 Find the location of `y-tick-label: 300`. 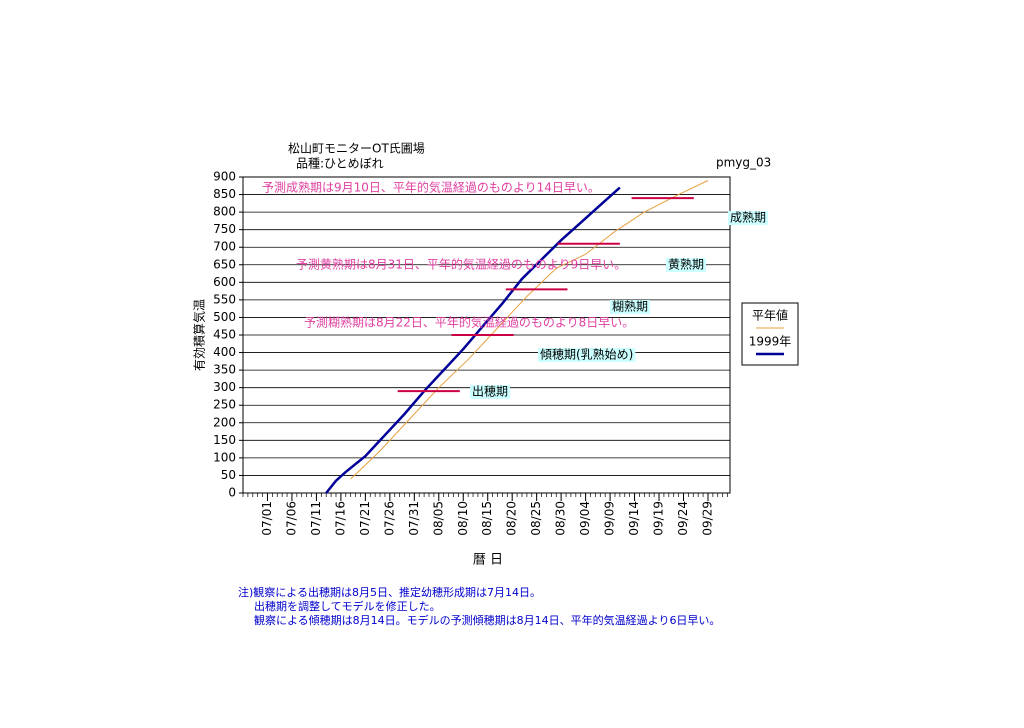

y-tick-label: 300 is located at coordinates (224, 387).